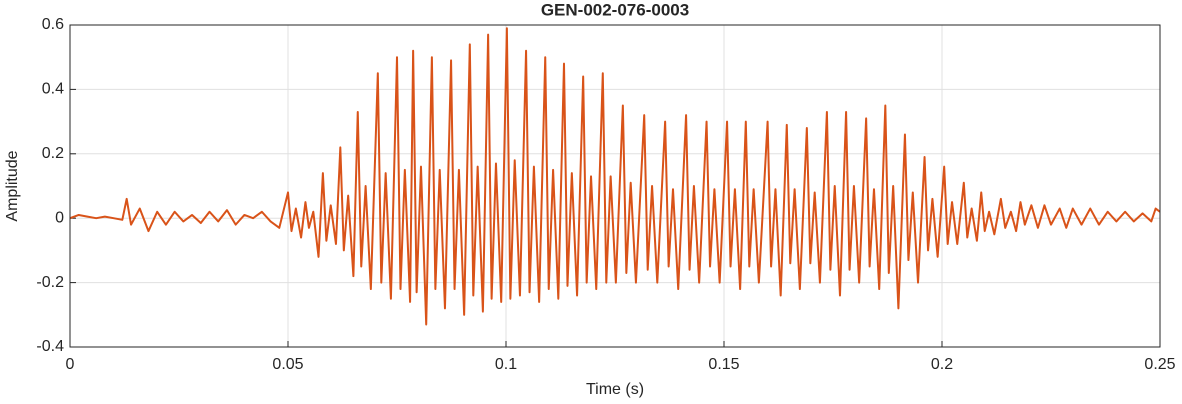  I want to click on chart-title: GEN-002-076-0003, so click(615, 9).